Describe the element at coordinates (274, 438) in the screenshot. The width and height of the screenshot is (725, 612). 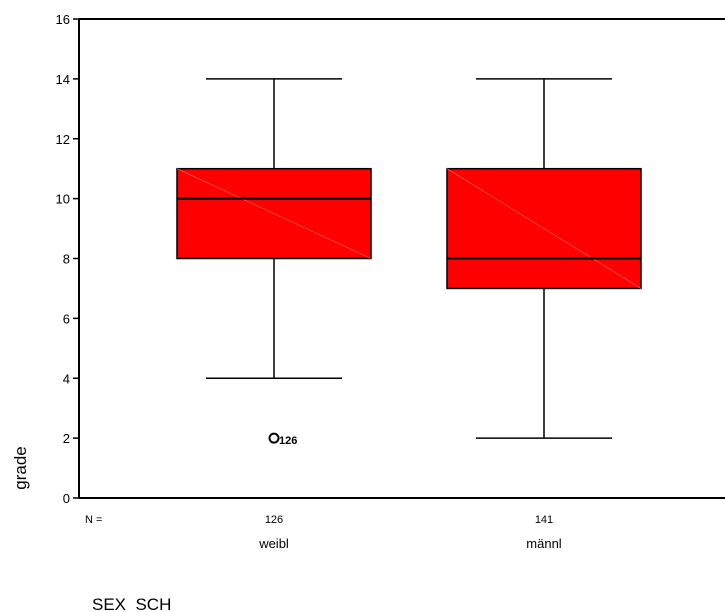
I see `outlier-marker` at that location.